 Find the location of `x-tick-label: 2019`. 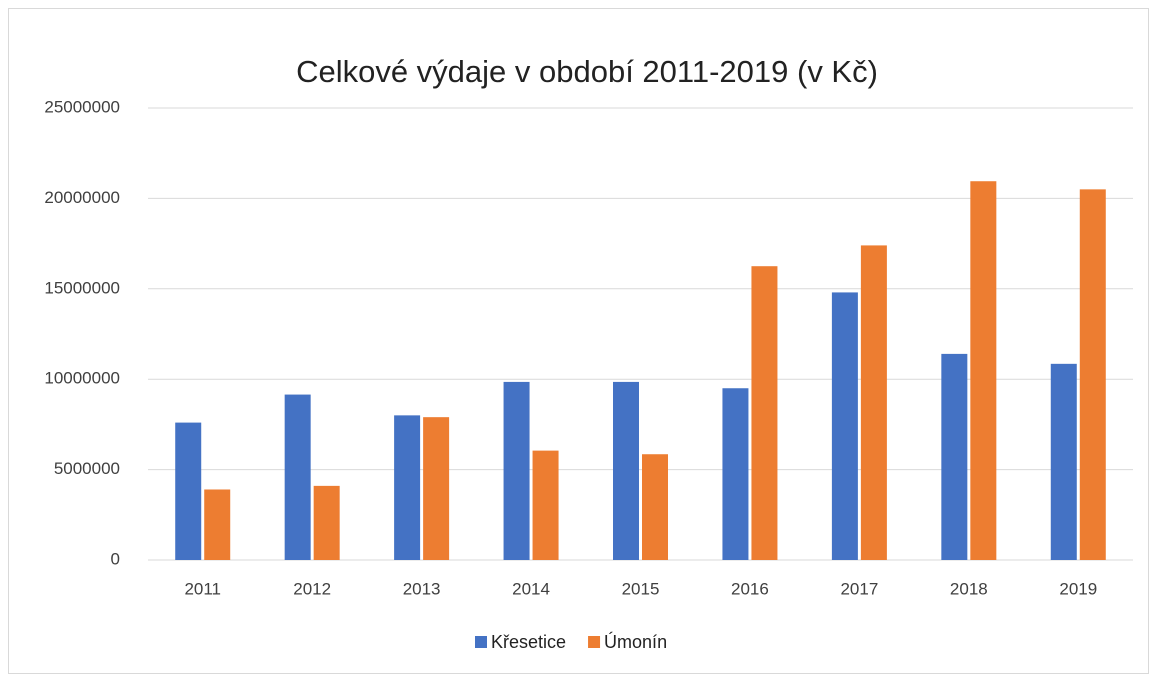

x-tick-label: 2019 is located at coordinates (1078, 588).